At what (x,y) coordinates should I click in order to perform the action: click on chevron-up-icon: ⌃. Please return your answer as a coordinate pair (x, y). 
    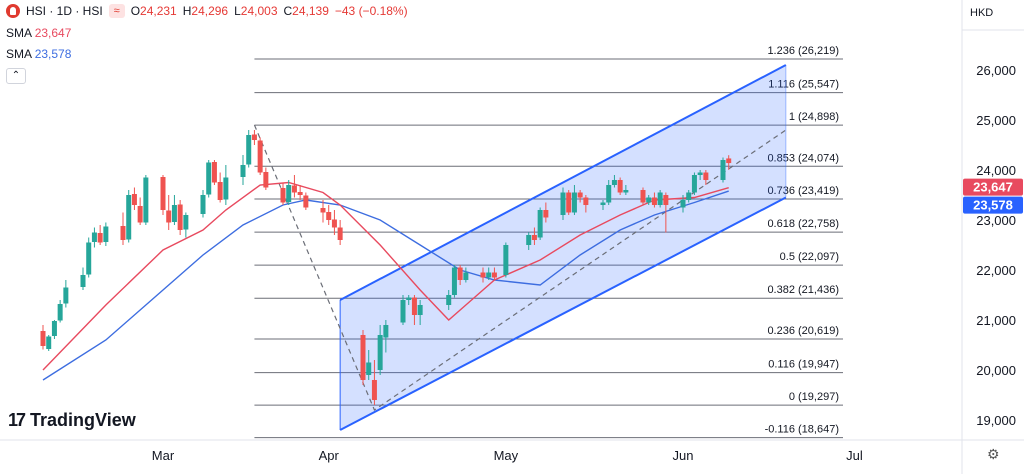
    Looking at the image, I should click on (16, 76).